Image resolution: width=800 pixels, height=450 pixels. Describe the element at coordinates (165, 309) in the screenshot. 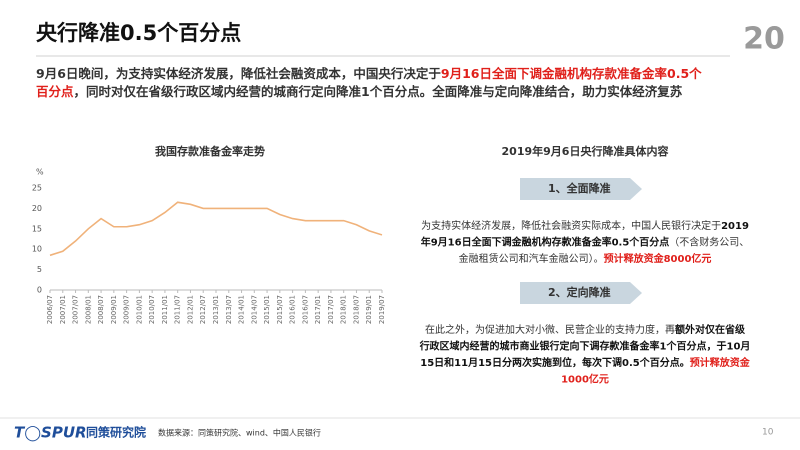

I see `x-tick-label: 2011/01` at that location.